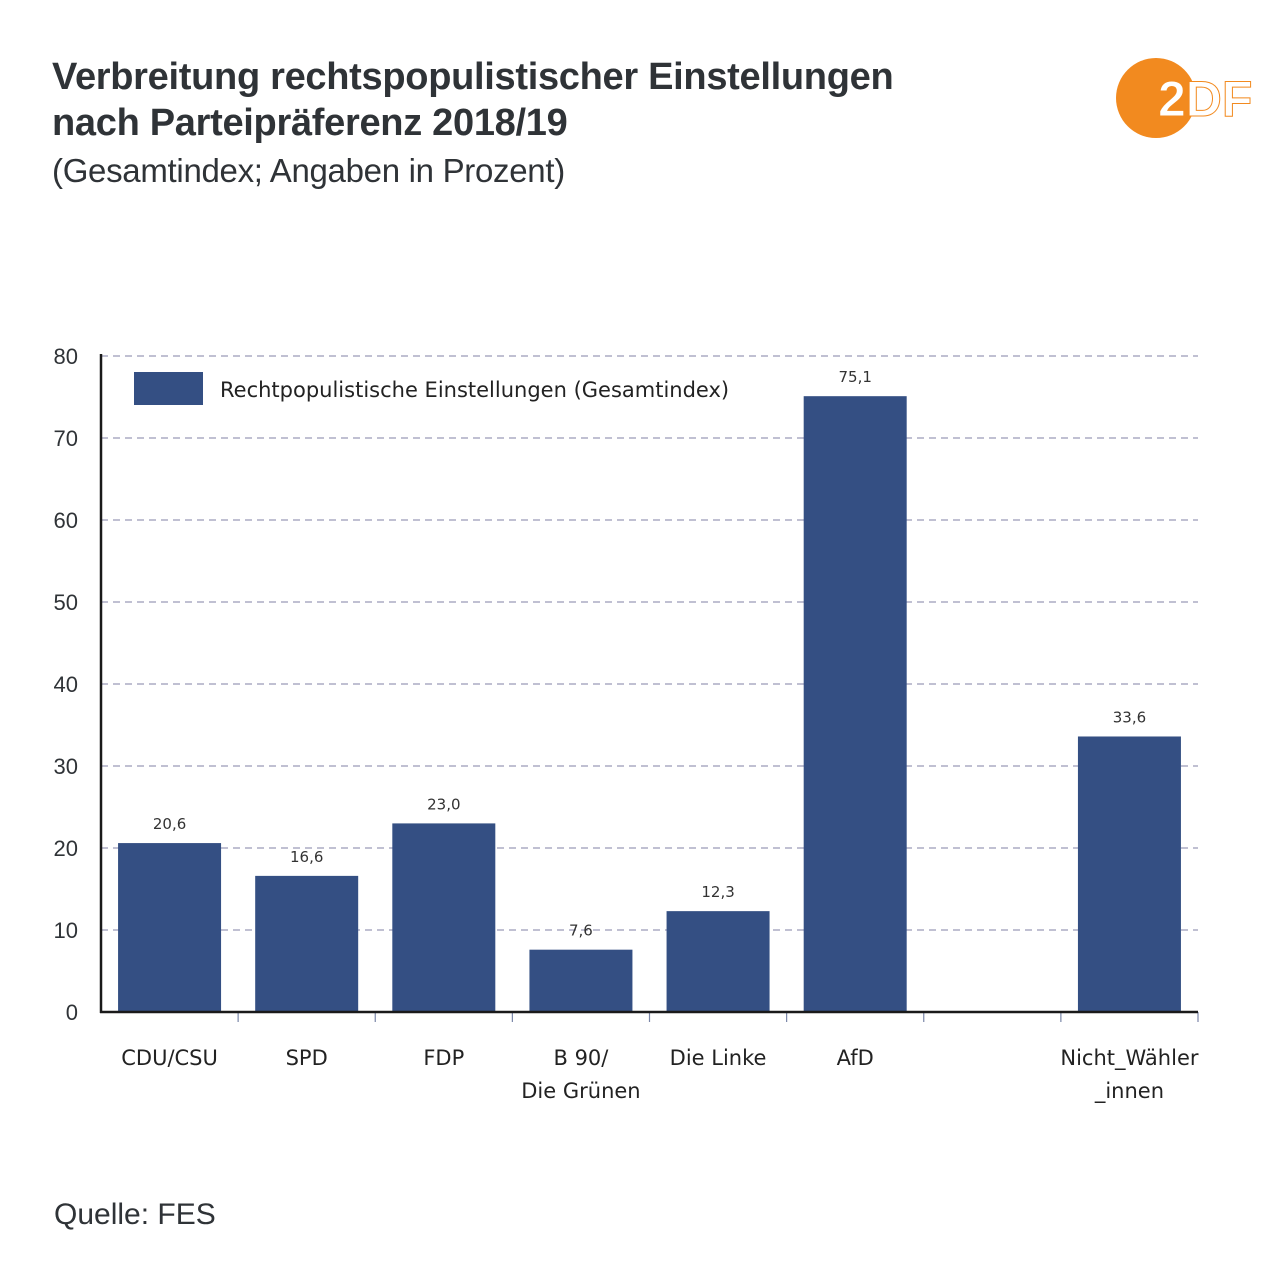 Image resolution: width=1280 pixels, height=1280 pixels. What do you see at coordinates (306, 857) in the screenshot?
I see `value-label: 16,6` at bounding box center [306, 857].